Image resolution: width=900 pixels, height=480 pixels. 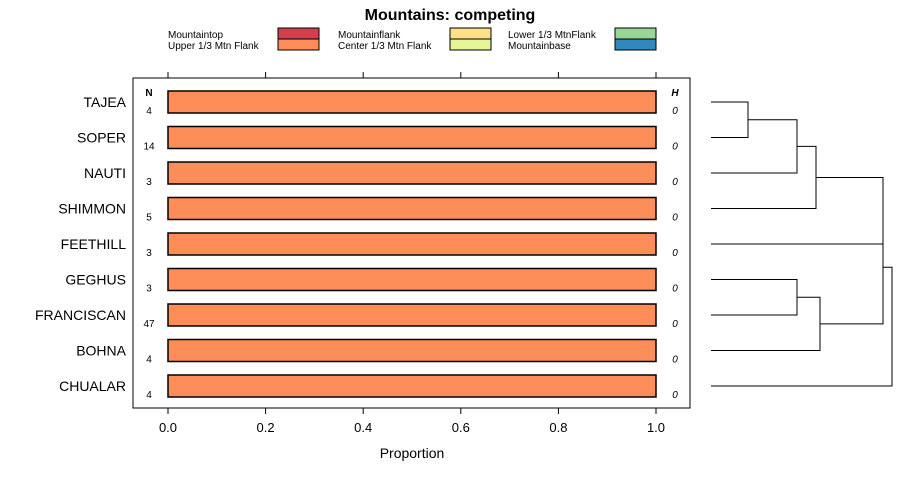 I want to click on x-tick-label: 0.8, so click(x=558, y=427).